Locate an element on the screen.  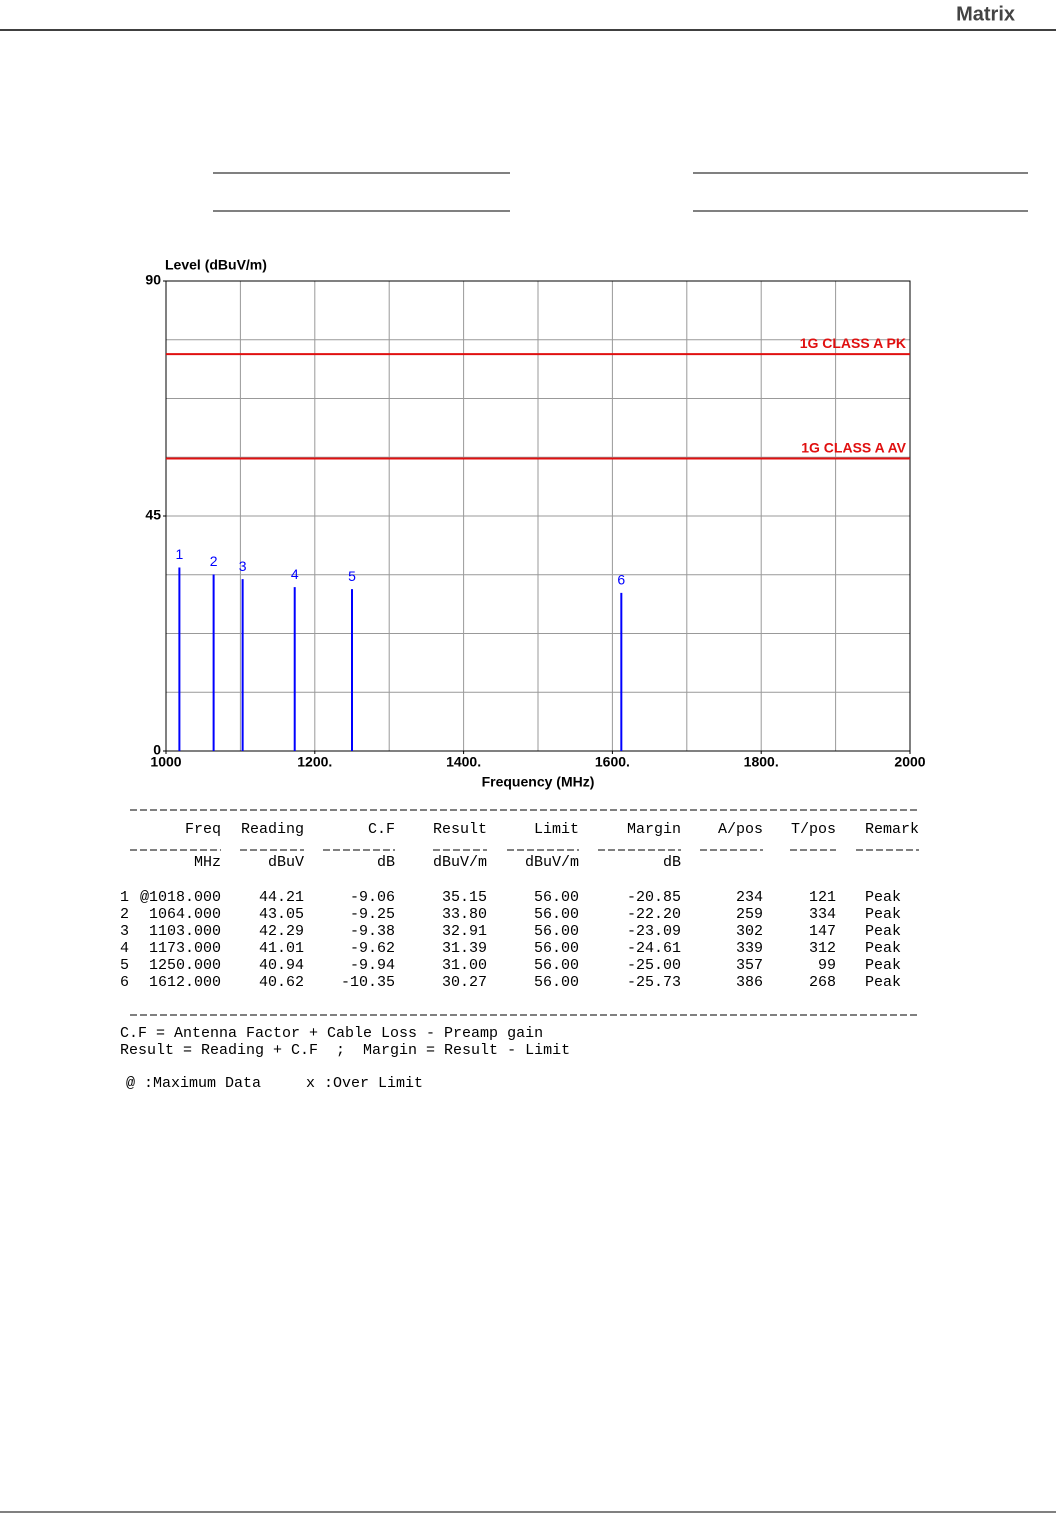
column-header: C.F is located at coordinates (381, 829).